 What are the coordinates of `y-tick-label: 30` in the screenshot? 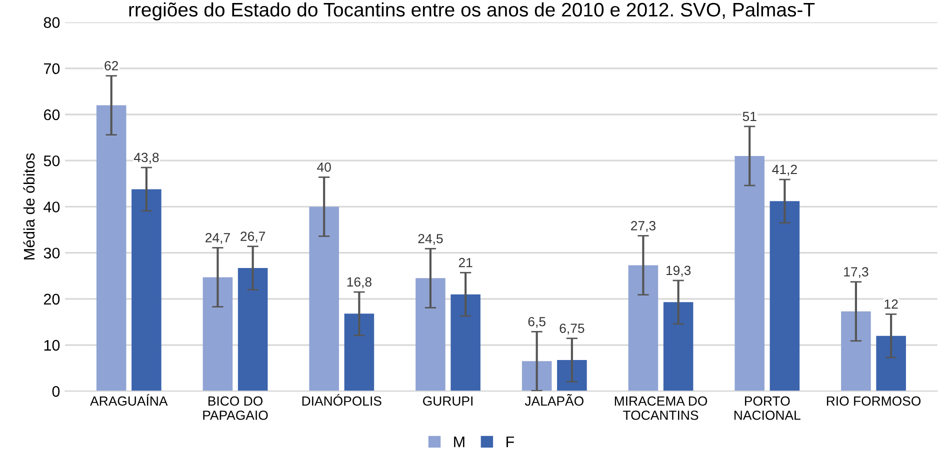 It's located at (52, 253).